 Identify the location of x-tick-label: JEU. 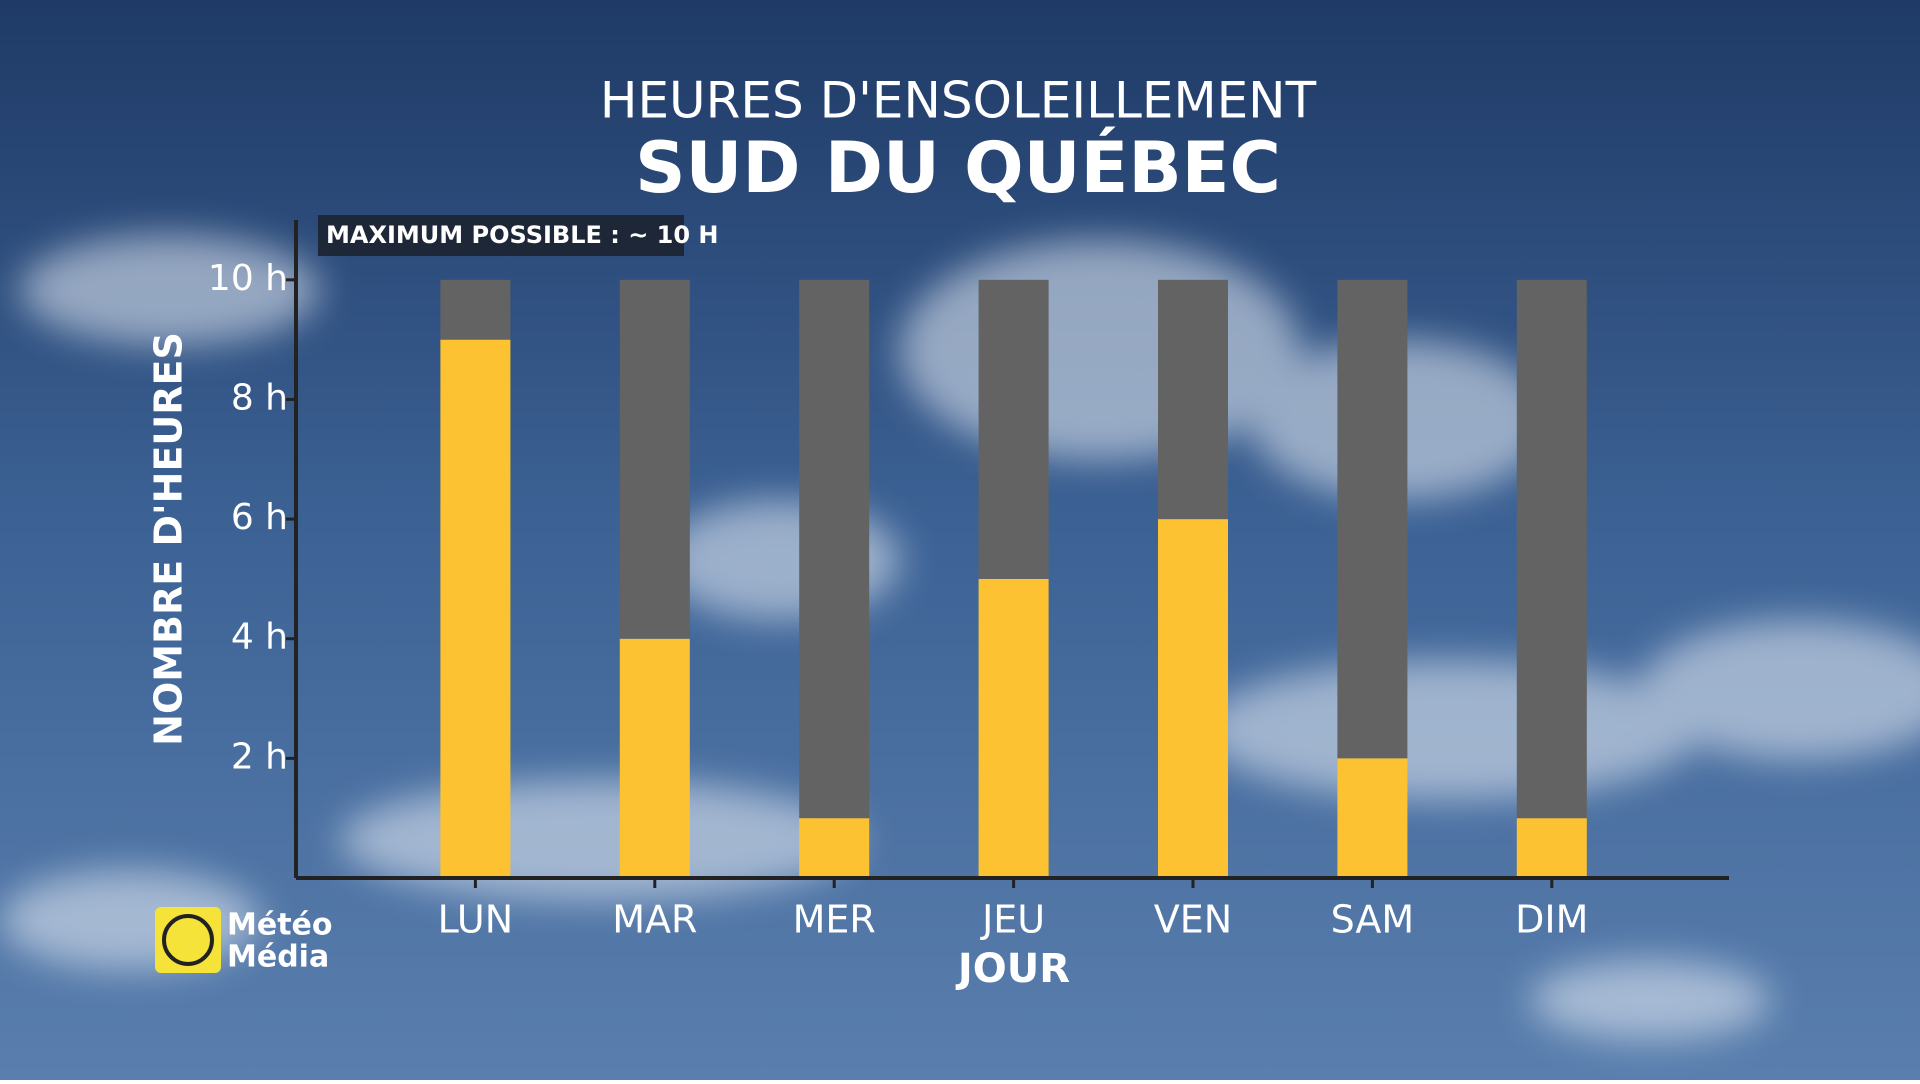
(1012, 920).